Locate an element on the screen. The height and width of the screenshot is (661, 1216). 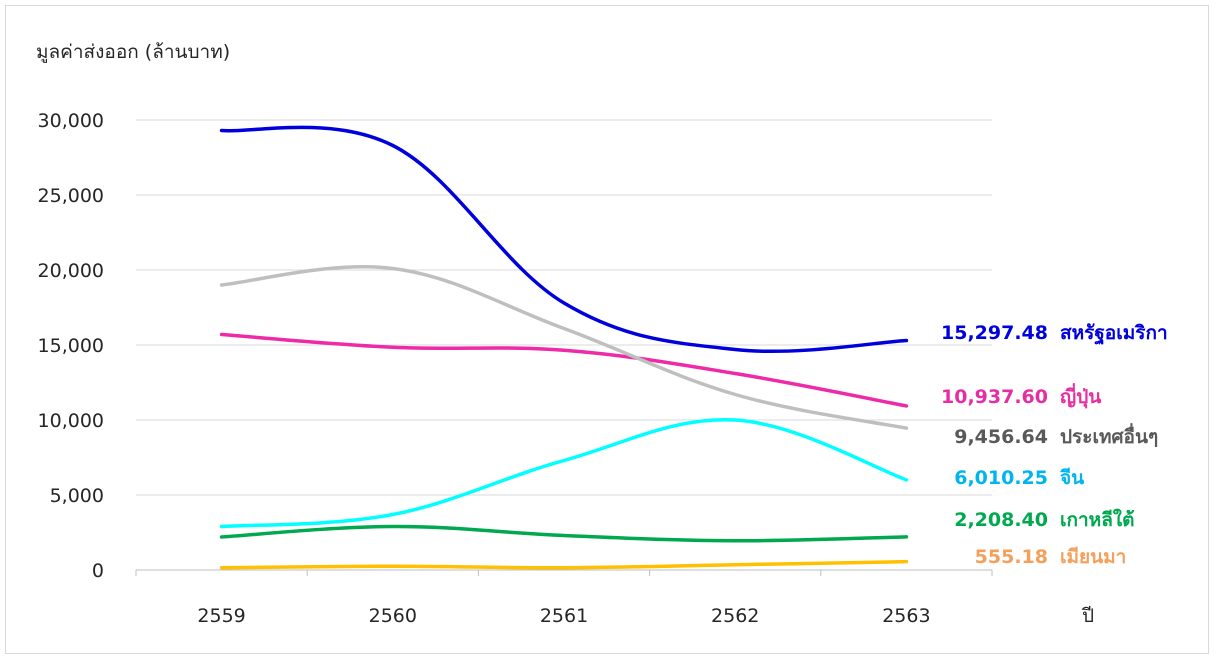
y-tick-label: 10,000 is located at coordinates (71, 421).